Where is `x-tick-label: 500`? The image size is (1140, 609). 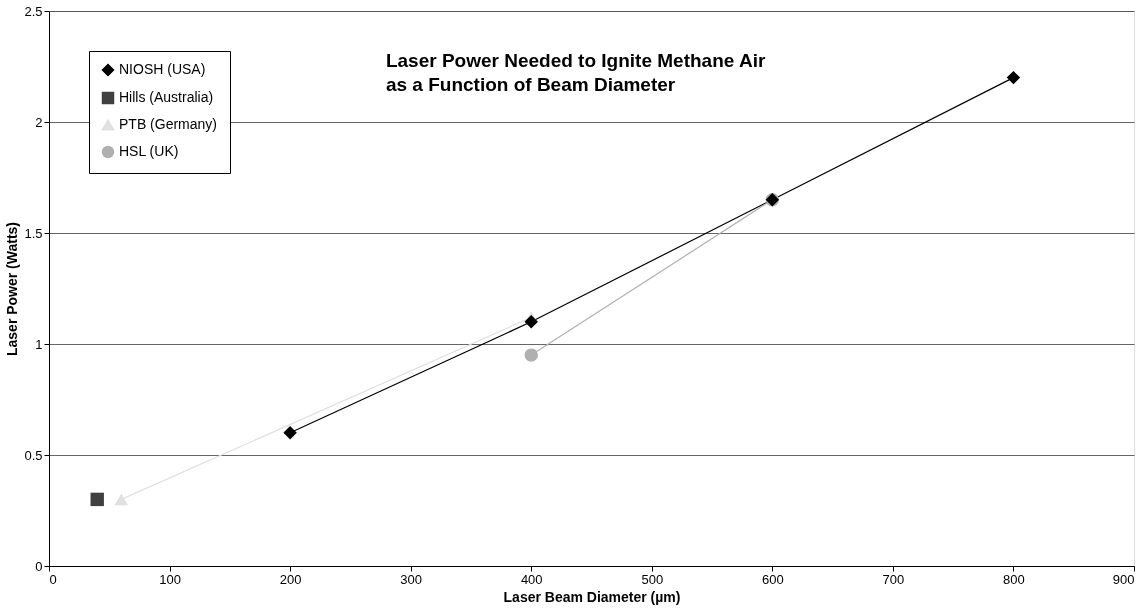
x-tick-label: 500 is located at coordinates (652, 579).